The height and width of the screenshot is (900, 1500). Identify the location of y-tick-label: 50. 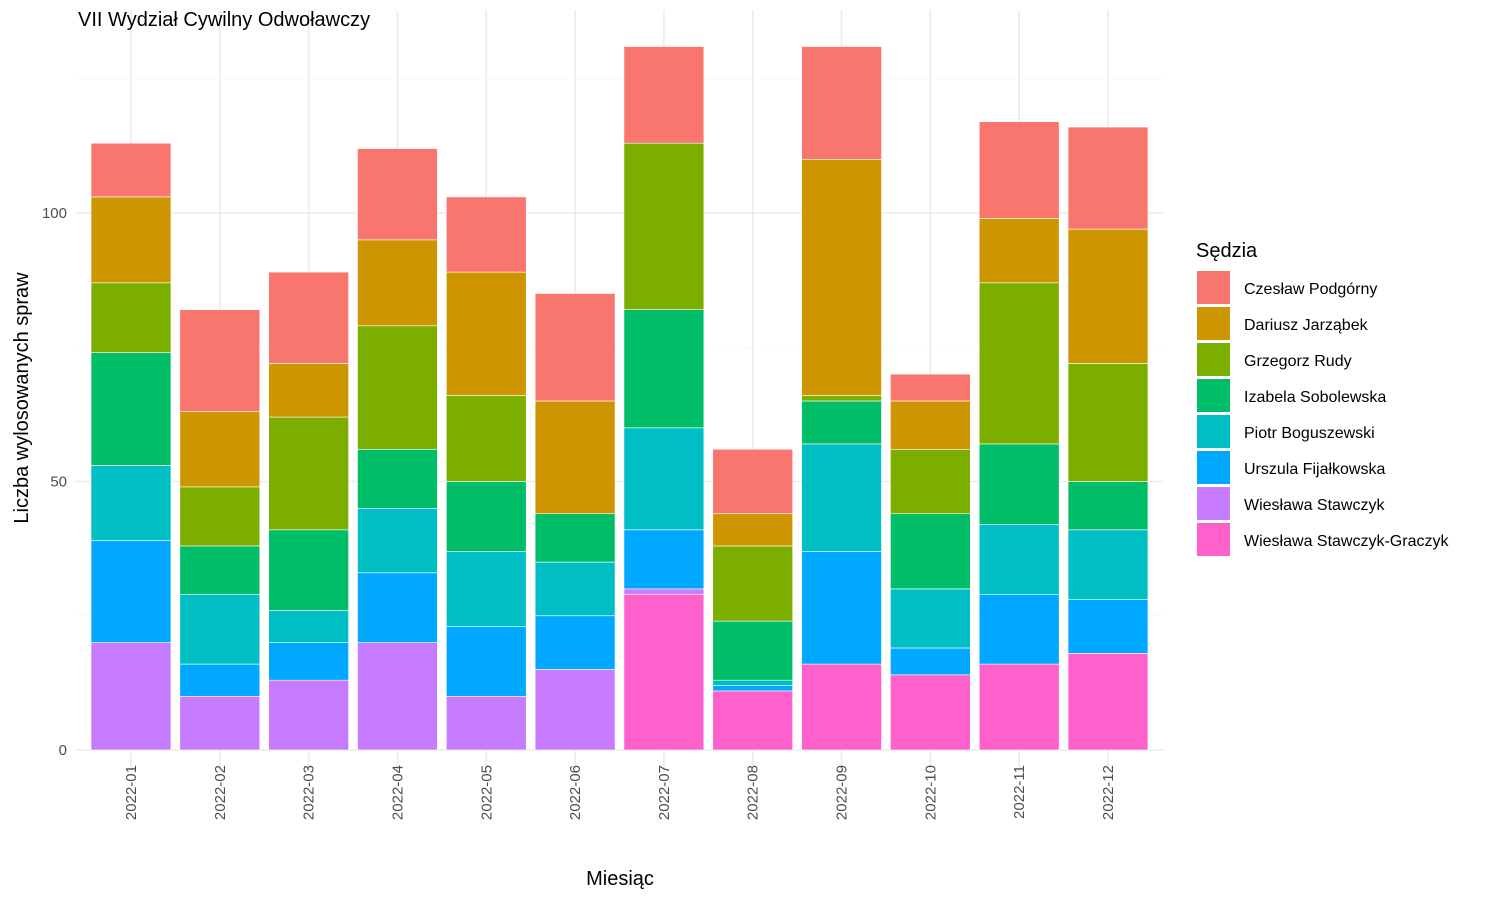
(58, 482).